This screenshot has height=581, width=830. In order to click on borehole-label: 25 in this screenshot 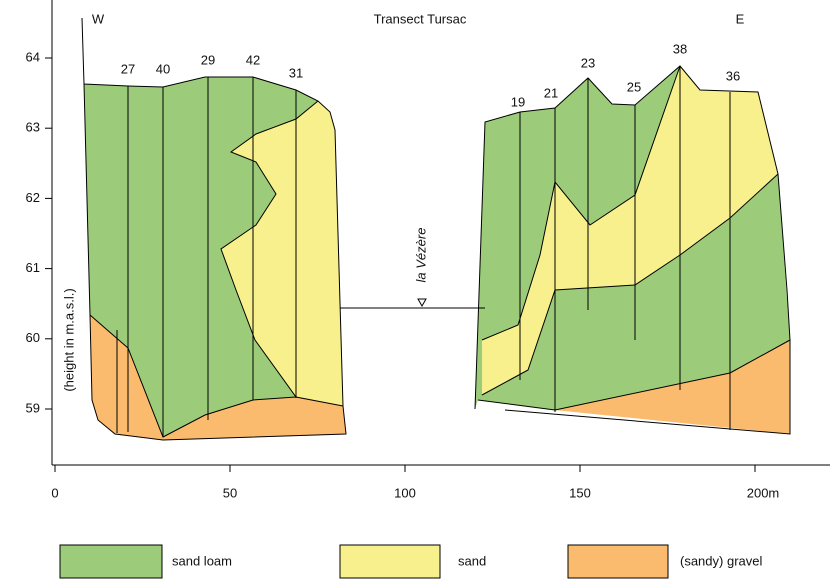, I will do `click(634, 86)`.